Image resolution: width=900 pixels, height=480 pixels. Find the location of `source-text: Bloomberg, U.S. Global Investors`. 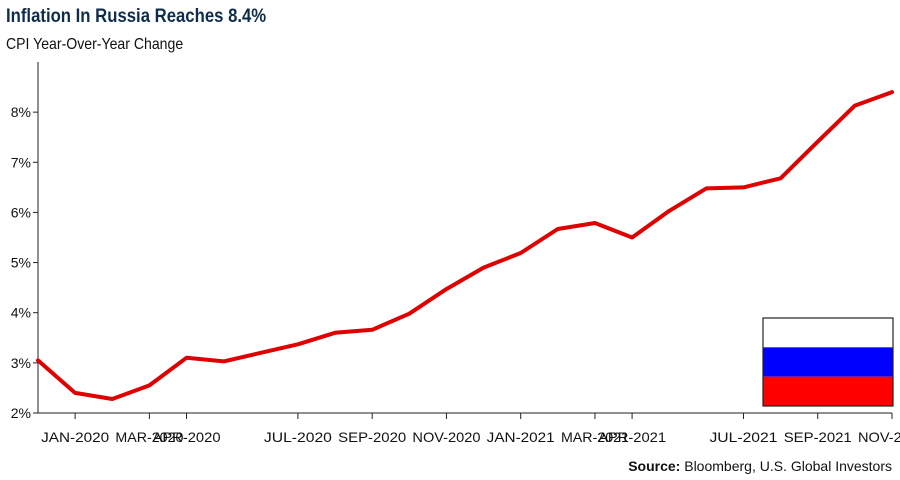

source-text: Bloomberg, U.S. Global Investors is located at coordinates (788, 466).